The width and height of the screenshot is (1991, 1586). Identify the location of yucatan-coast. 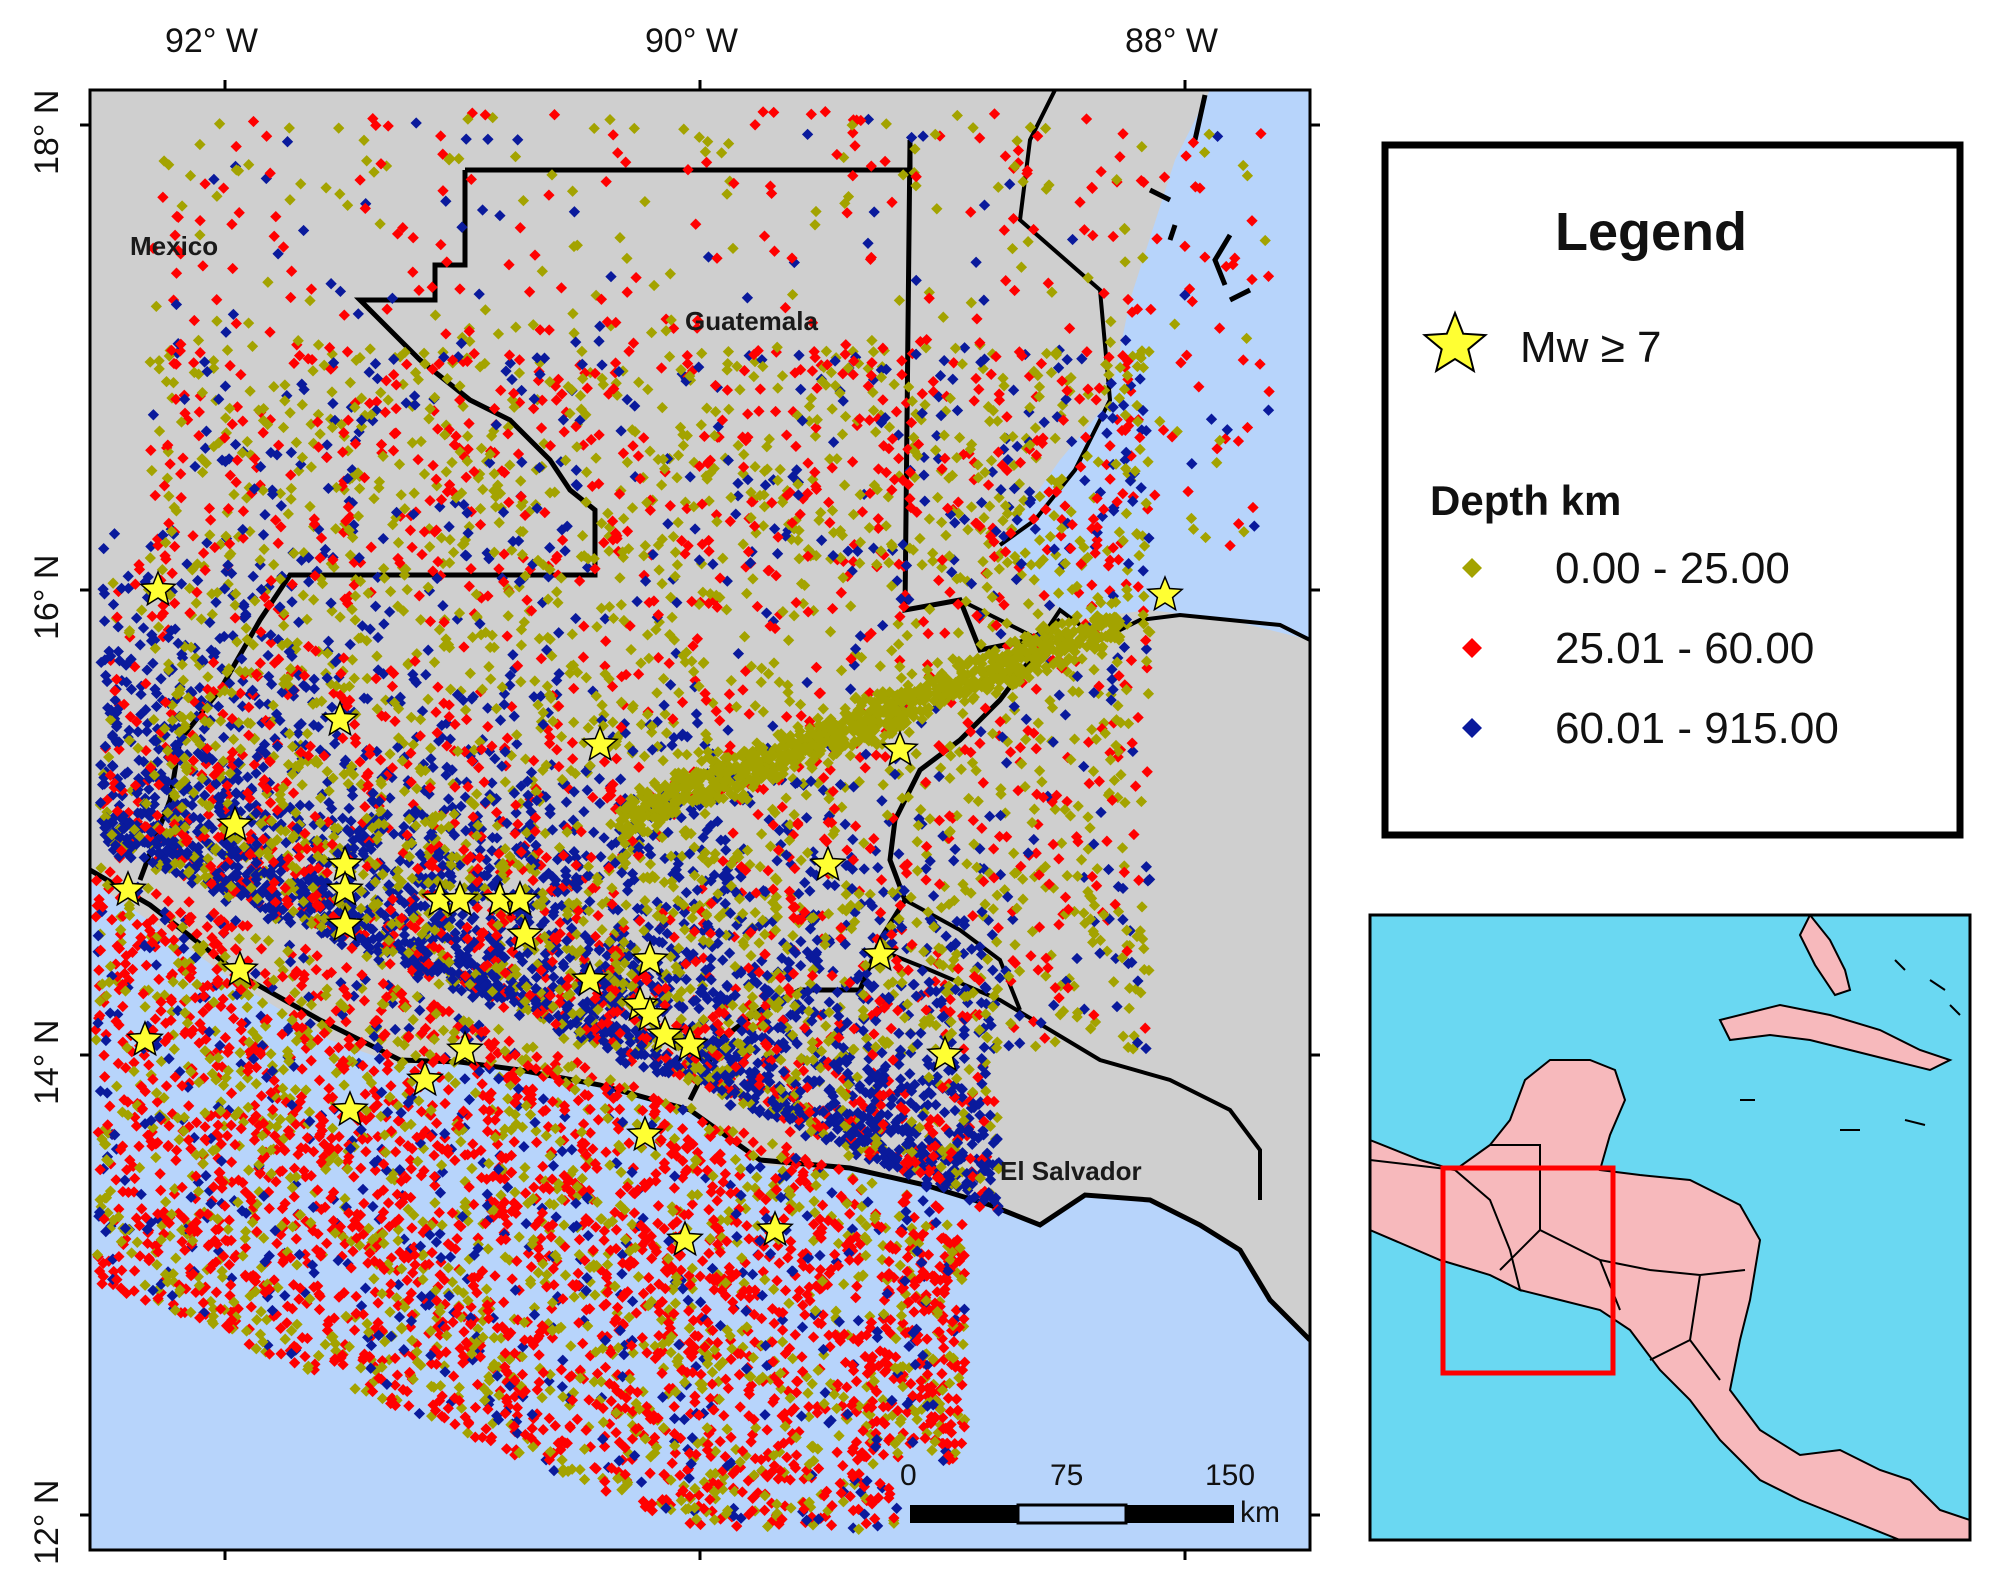
(1055, 318).